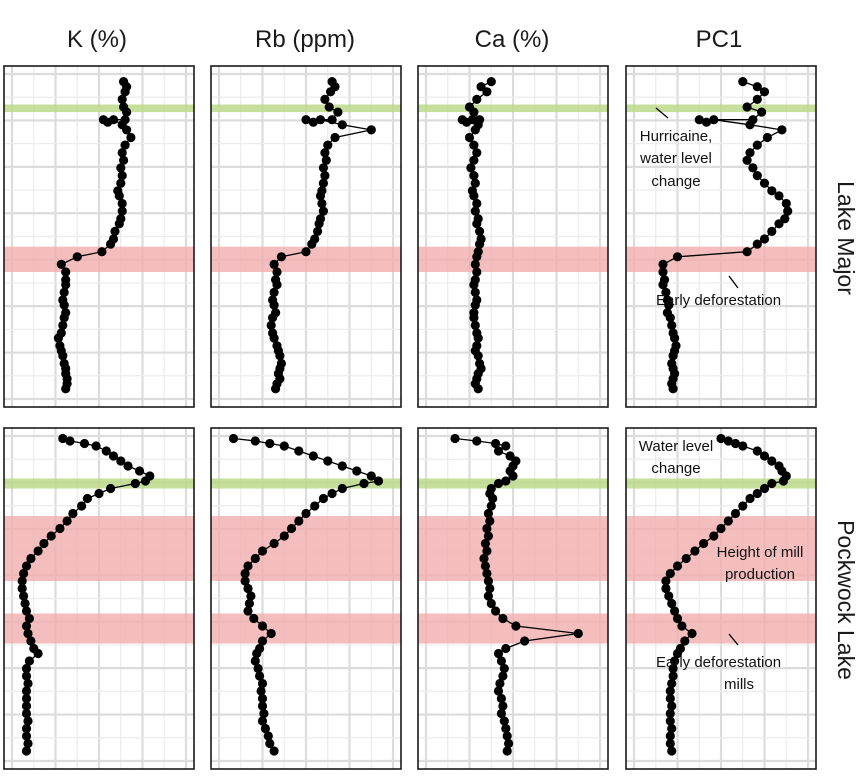 The width and height of the screenshot is (868, 780). I want to click on panel-lake-major-rb-frame, so click(306, 236).